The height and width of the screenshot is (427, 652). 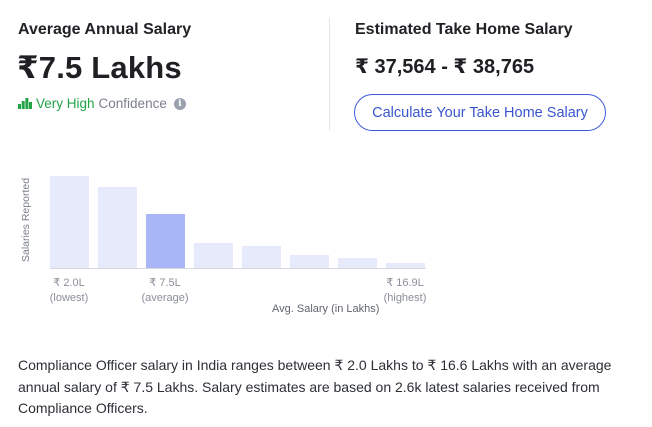 I want to click on tick-average-caption: (average), so click(x=165, y=298).